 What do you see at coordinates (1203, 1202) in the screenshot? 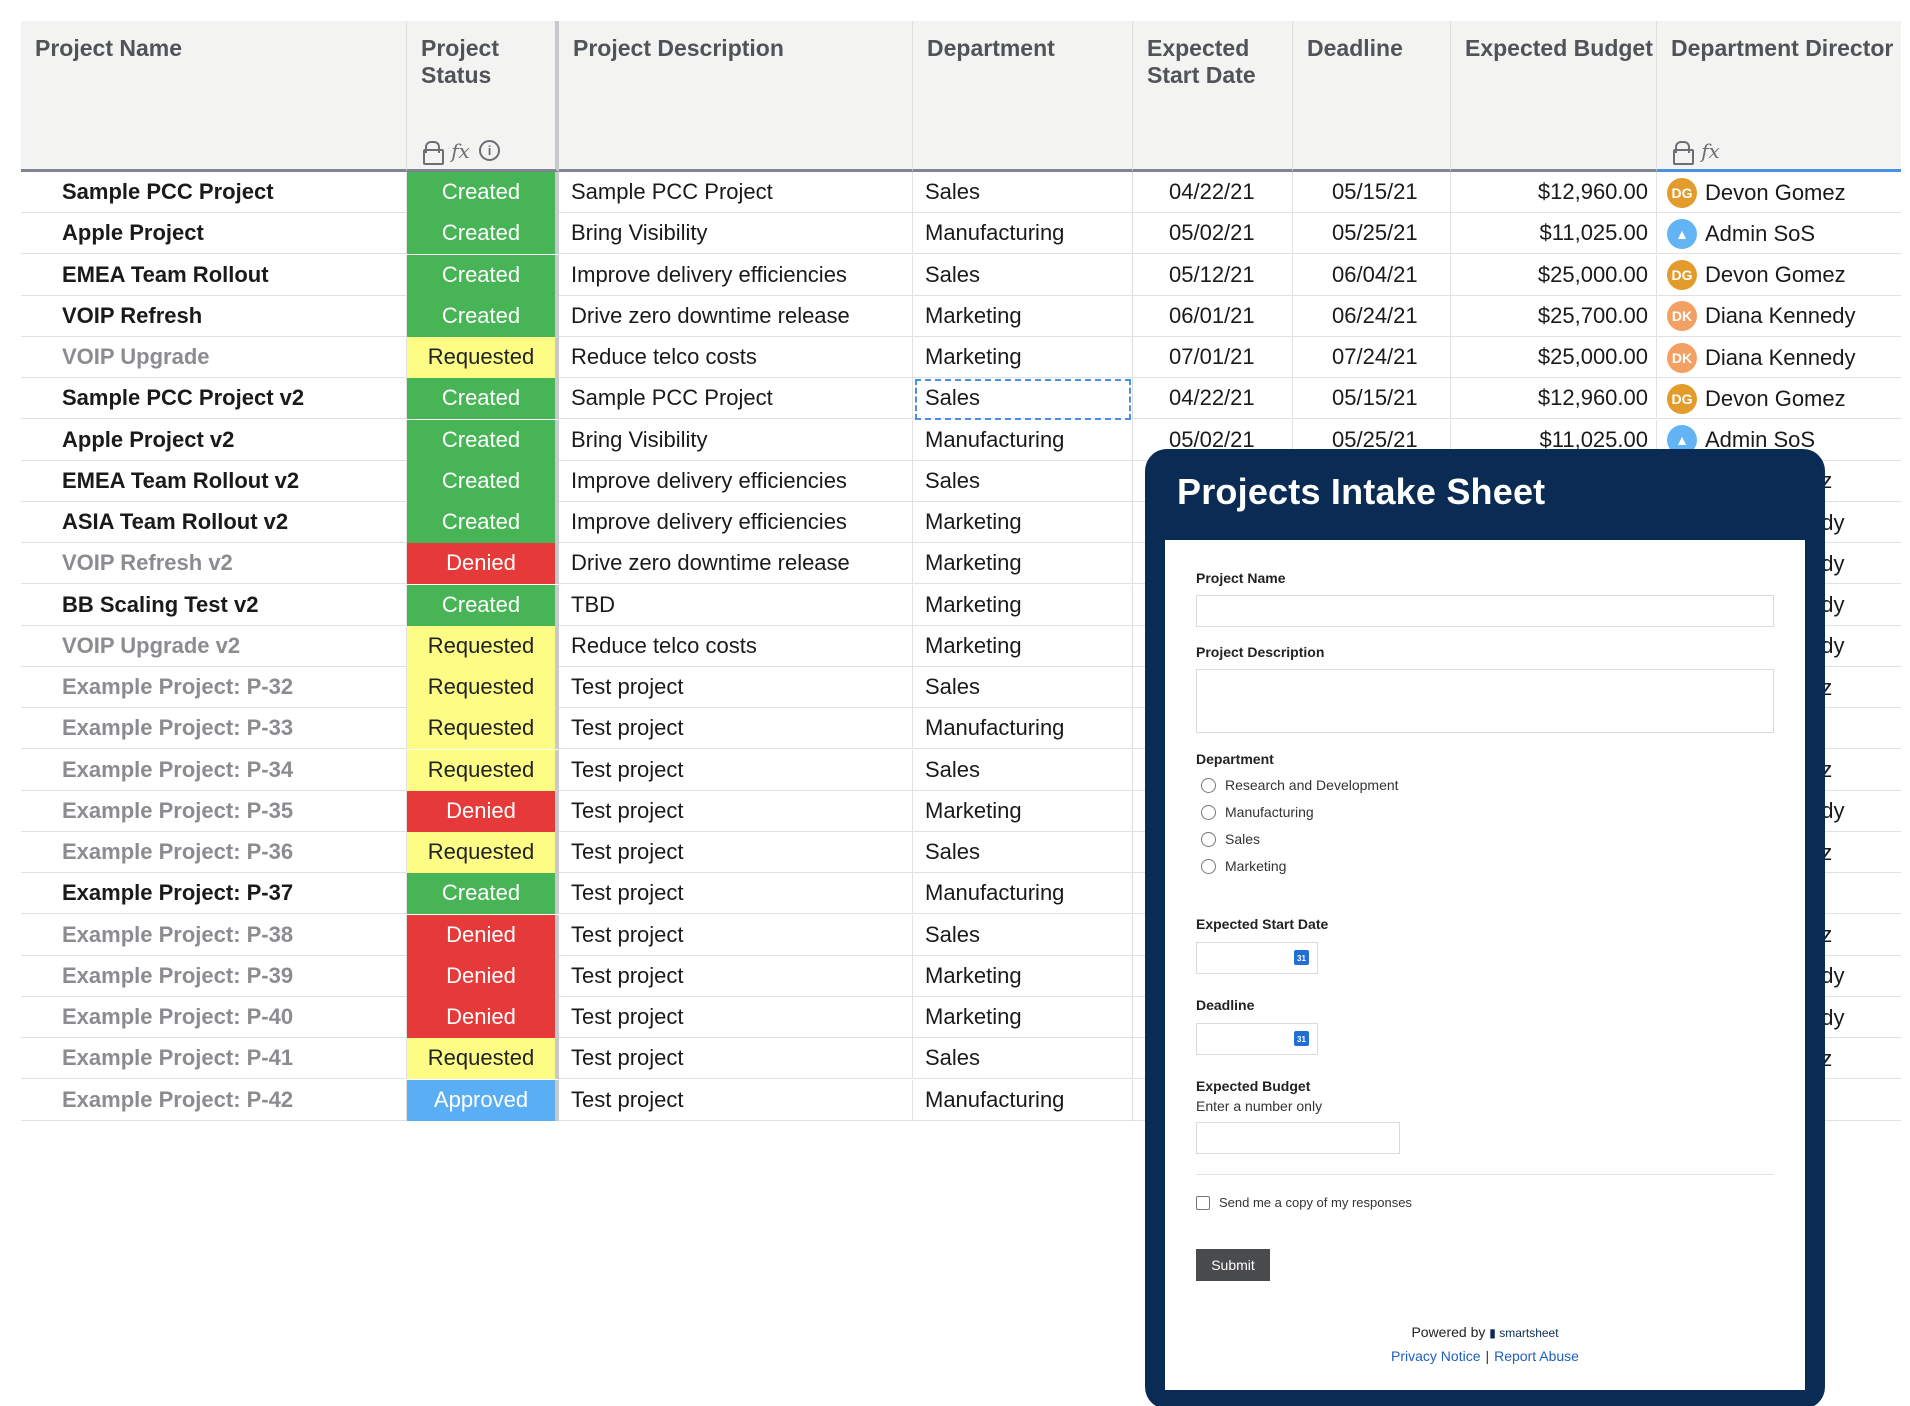
I see `checkbox-icon` at bounding box center [1203, 1202].